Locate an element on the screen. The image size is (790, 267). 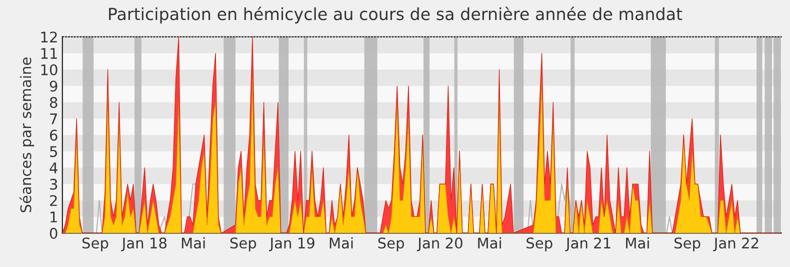
y-tick-label: 7 is located at coordinates (53, 119).